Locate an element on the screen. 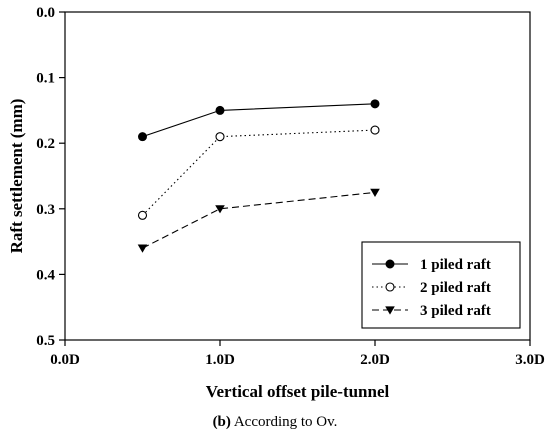 This screenshot has height=438, width=550. legend-label: 1 piled raft is located at coordinates (455, 265).